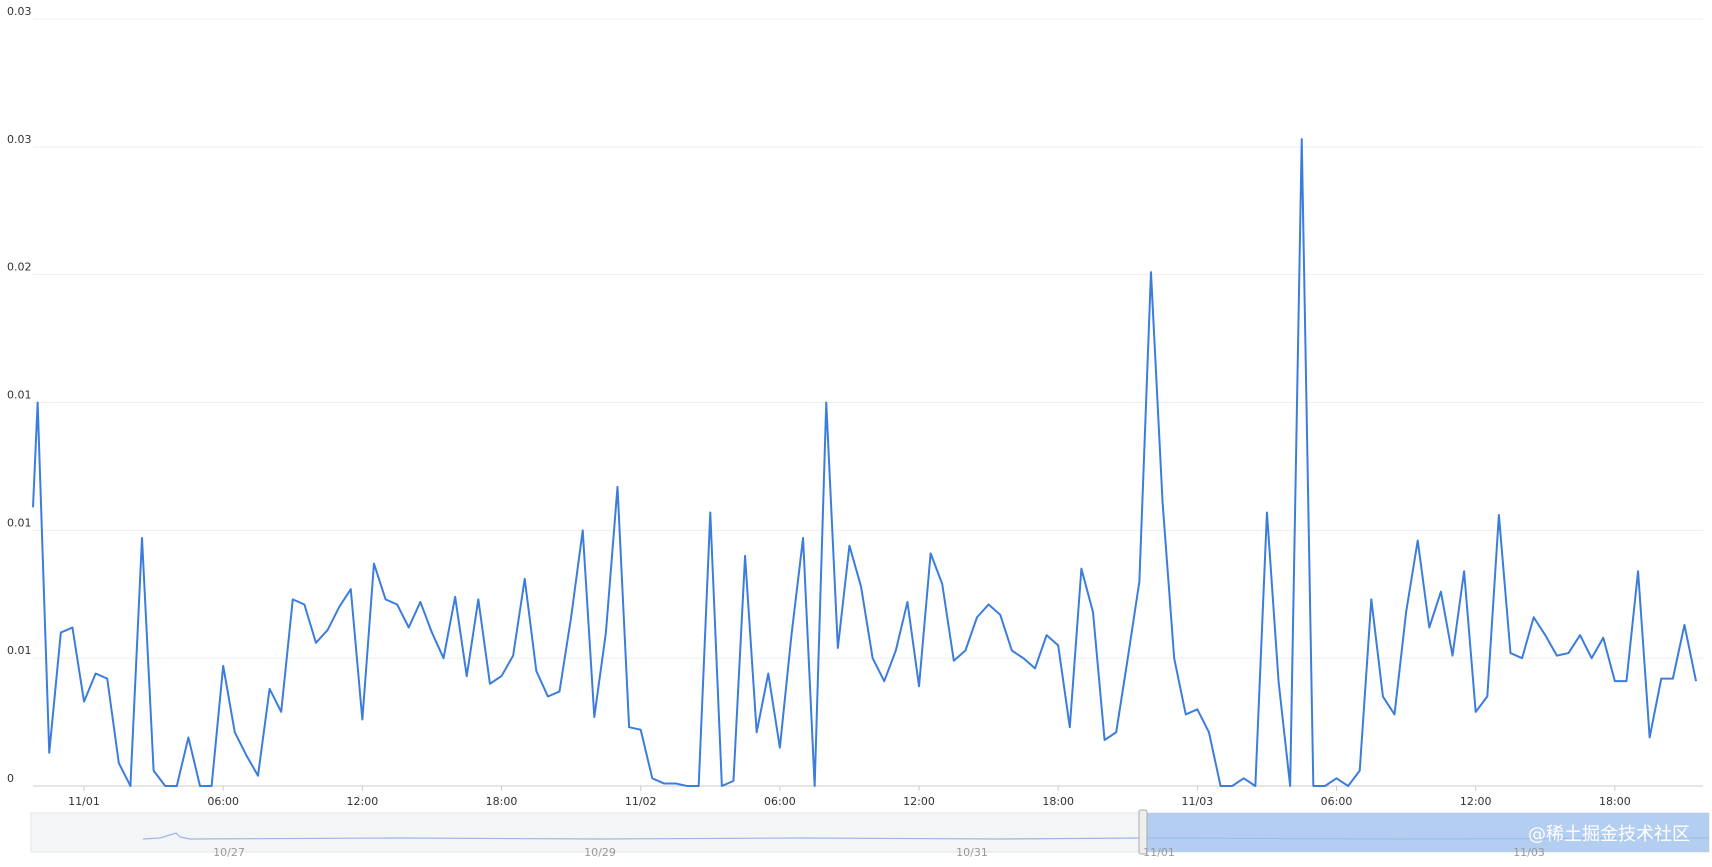  What do you see at coordinates (1609, 834) in the screenshot?
I see `watermark: @稀土掘金技术社区` at bounding box center [1609, 834].